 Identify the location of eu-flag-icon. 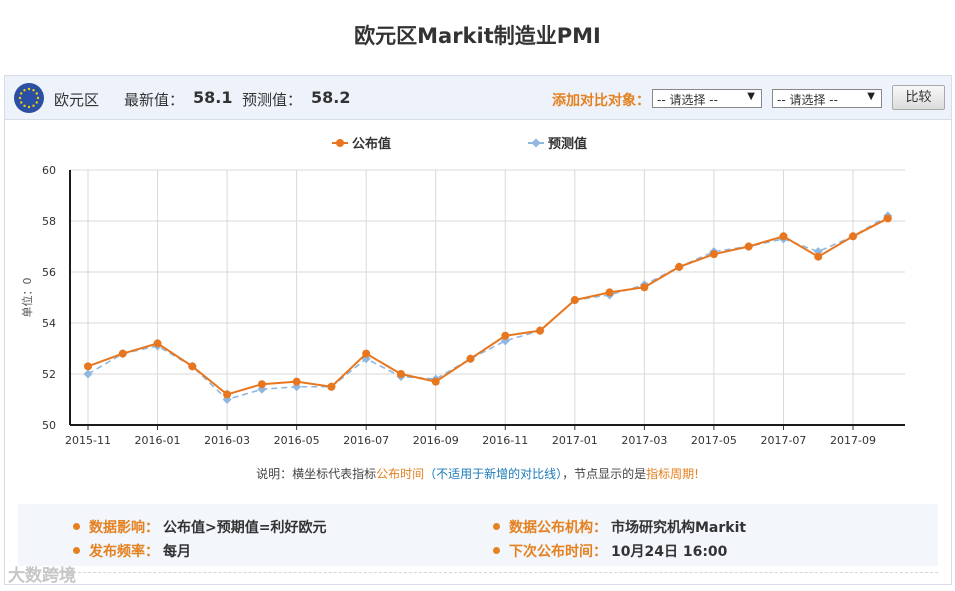
(29, 98).